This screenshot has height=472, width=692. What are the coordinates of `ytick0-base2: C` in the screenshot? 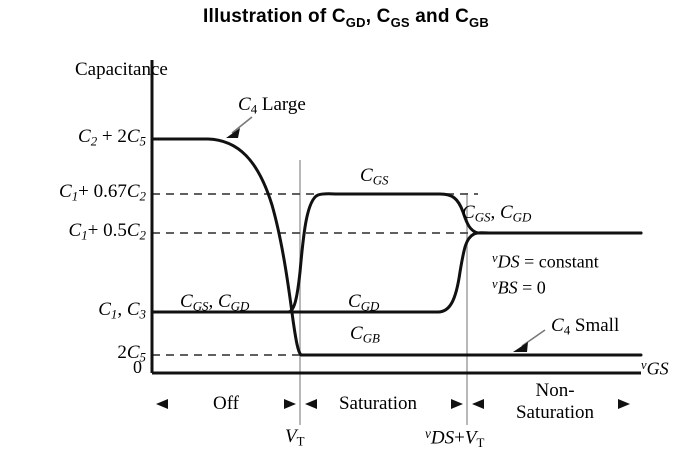 It's located at (133, 136).